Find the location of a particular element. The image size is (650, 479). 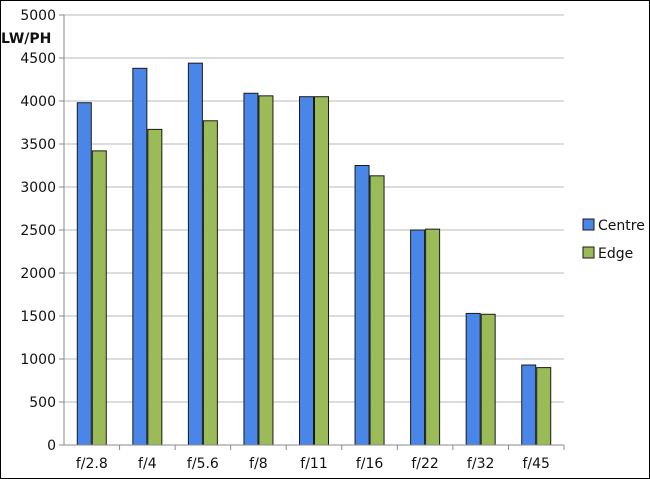

bar-centre-f56 is located at coordinates (195, 254).